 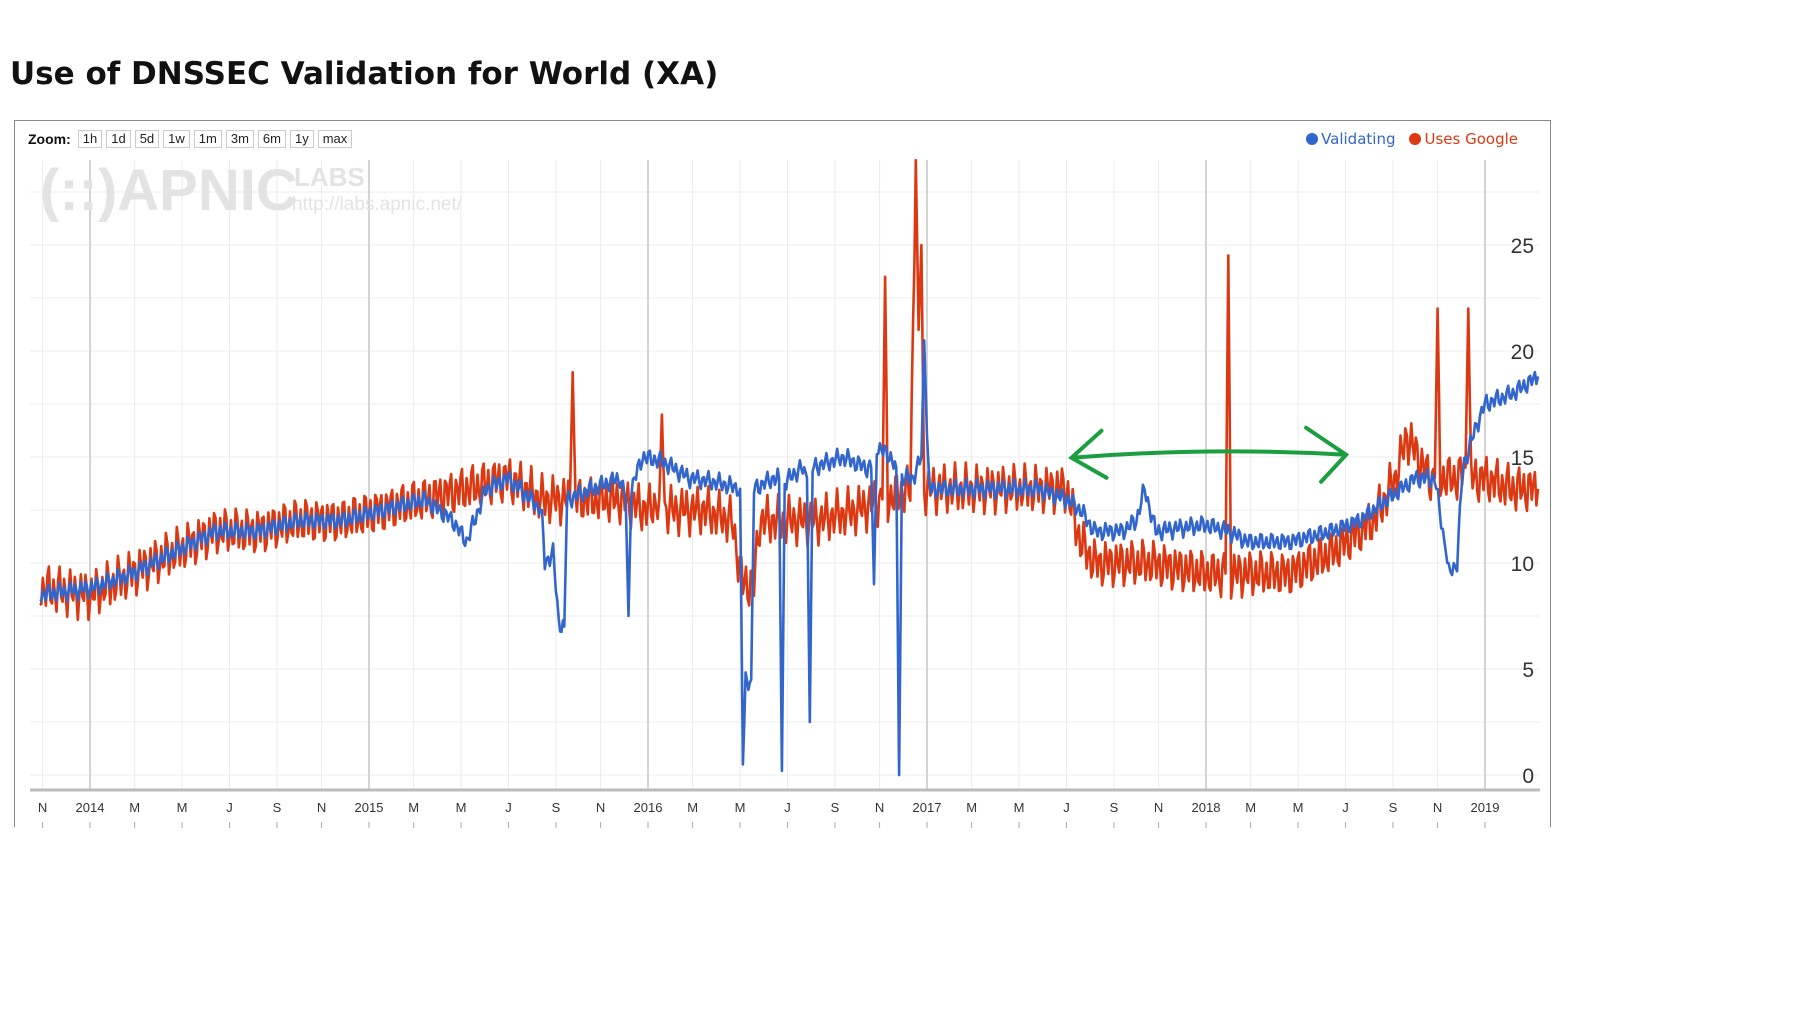 I want to click on zoom-button-1w: 1w, so click(x=176, y=139).